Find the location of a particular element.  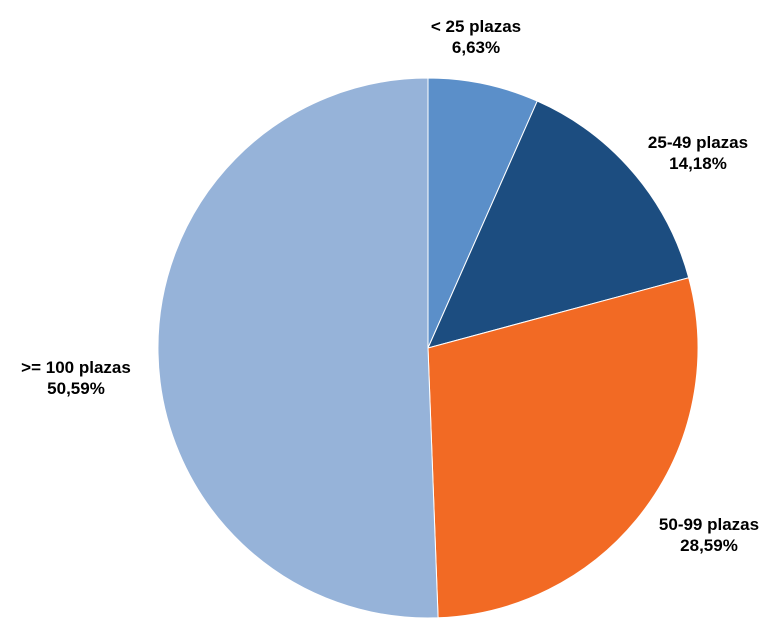

slice-label: < 25 plazas is located at coordinates (476, 26).